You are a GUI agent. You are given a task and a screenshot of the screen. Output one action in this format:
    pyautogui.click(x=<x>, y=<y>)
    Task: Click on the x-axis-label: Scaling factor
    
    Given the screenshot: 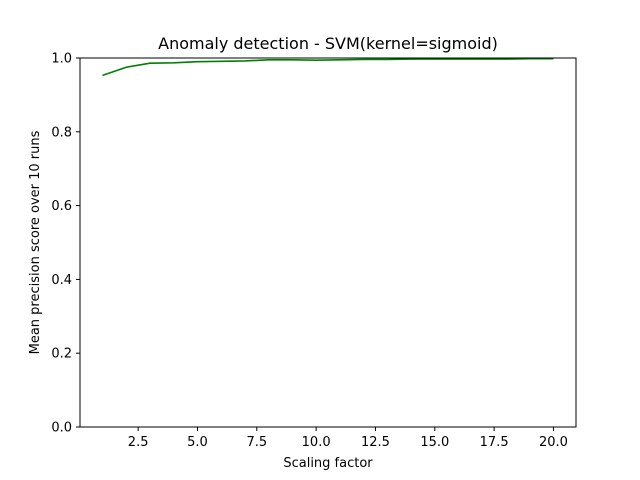 What is the action you would take?
    pyautogui.click(x=328, y=463)
    